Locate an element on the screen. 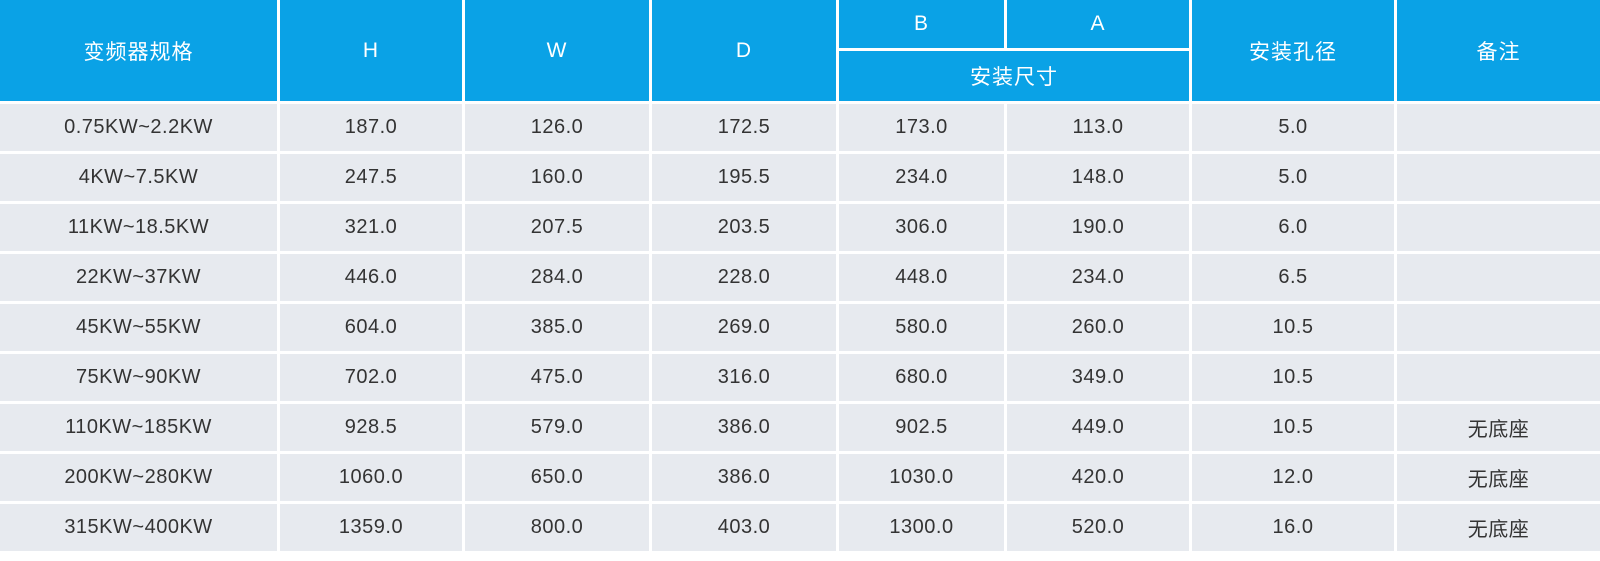  cell-w: 800.0 is located at coordinates (557, 527).